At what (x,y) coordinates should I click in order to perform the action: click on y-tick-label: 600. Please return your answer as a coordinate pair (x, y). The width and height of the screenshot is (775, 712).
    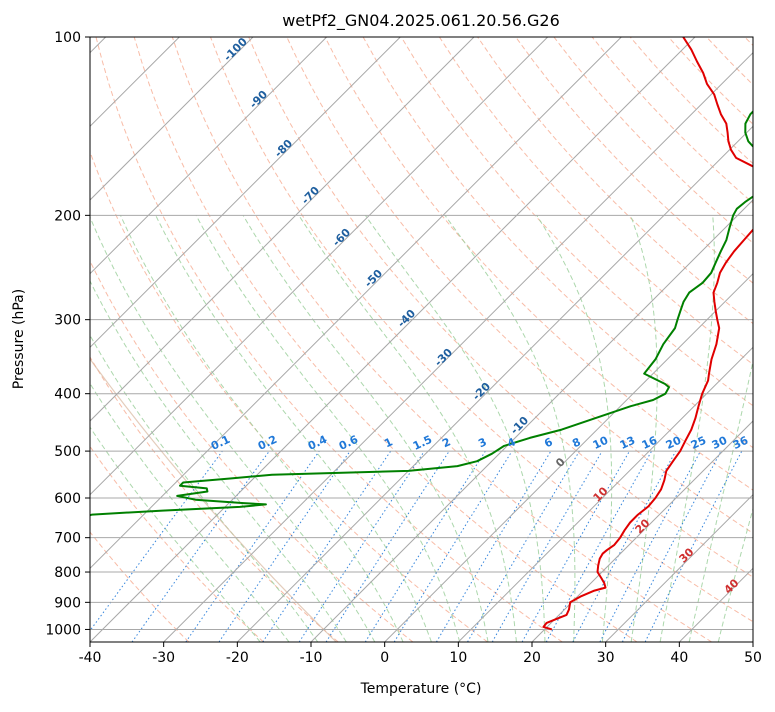
    Looking at the image, I should click on (67, 499).